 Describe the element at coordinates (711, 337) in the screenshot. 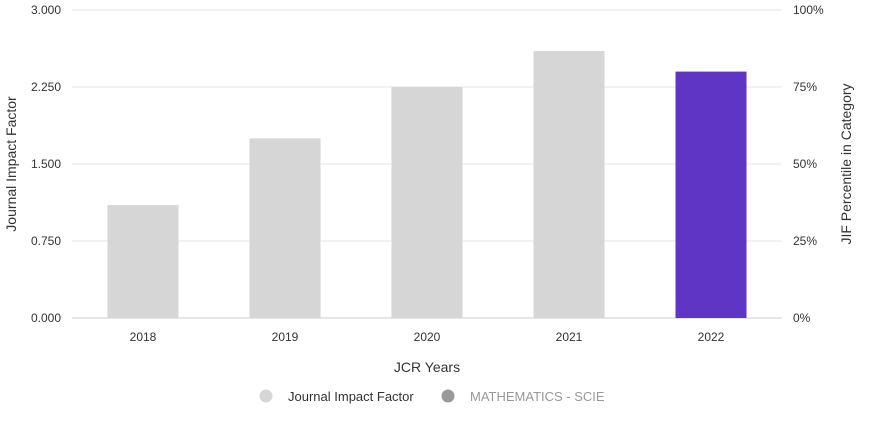

I see `x-tick-label: 2022` at that location.